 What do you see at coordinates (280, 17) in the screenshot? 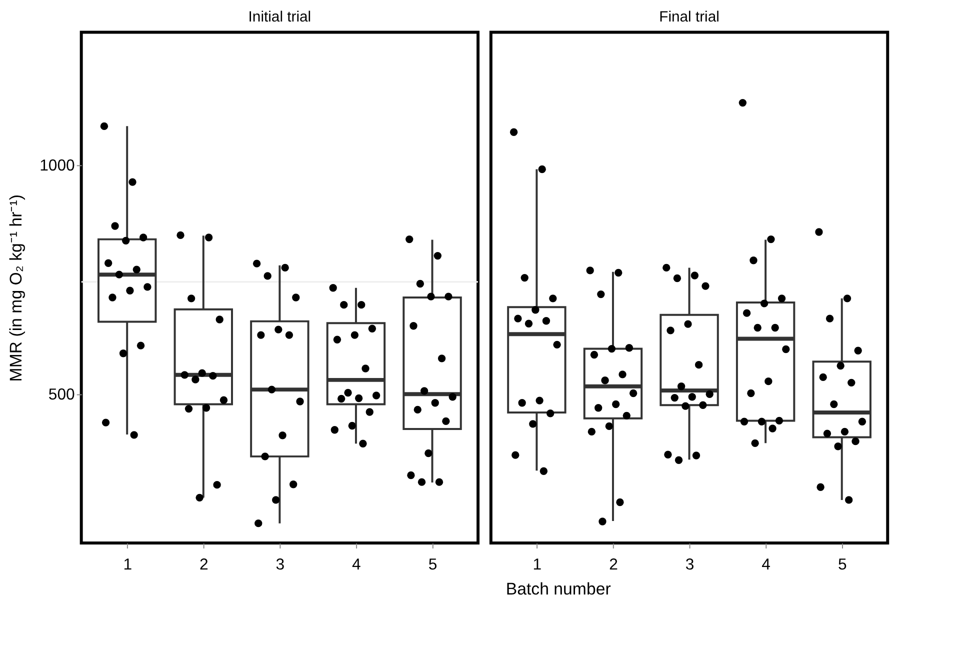
I see `chart-title: Initial trial` at bounding box center [280, 17].